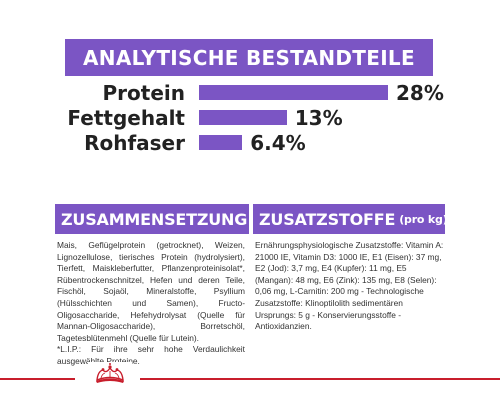  I want to click on nutrient-label: Protein, so click(143, 93).